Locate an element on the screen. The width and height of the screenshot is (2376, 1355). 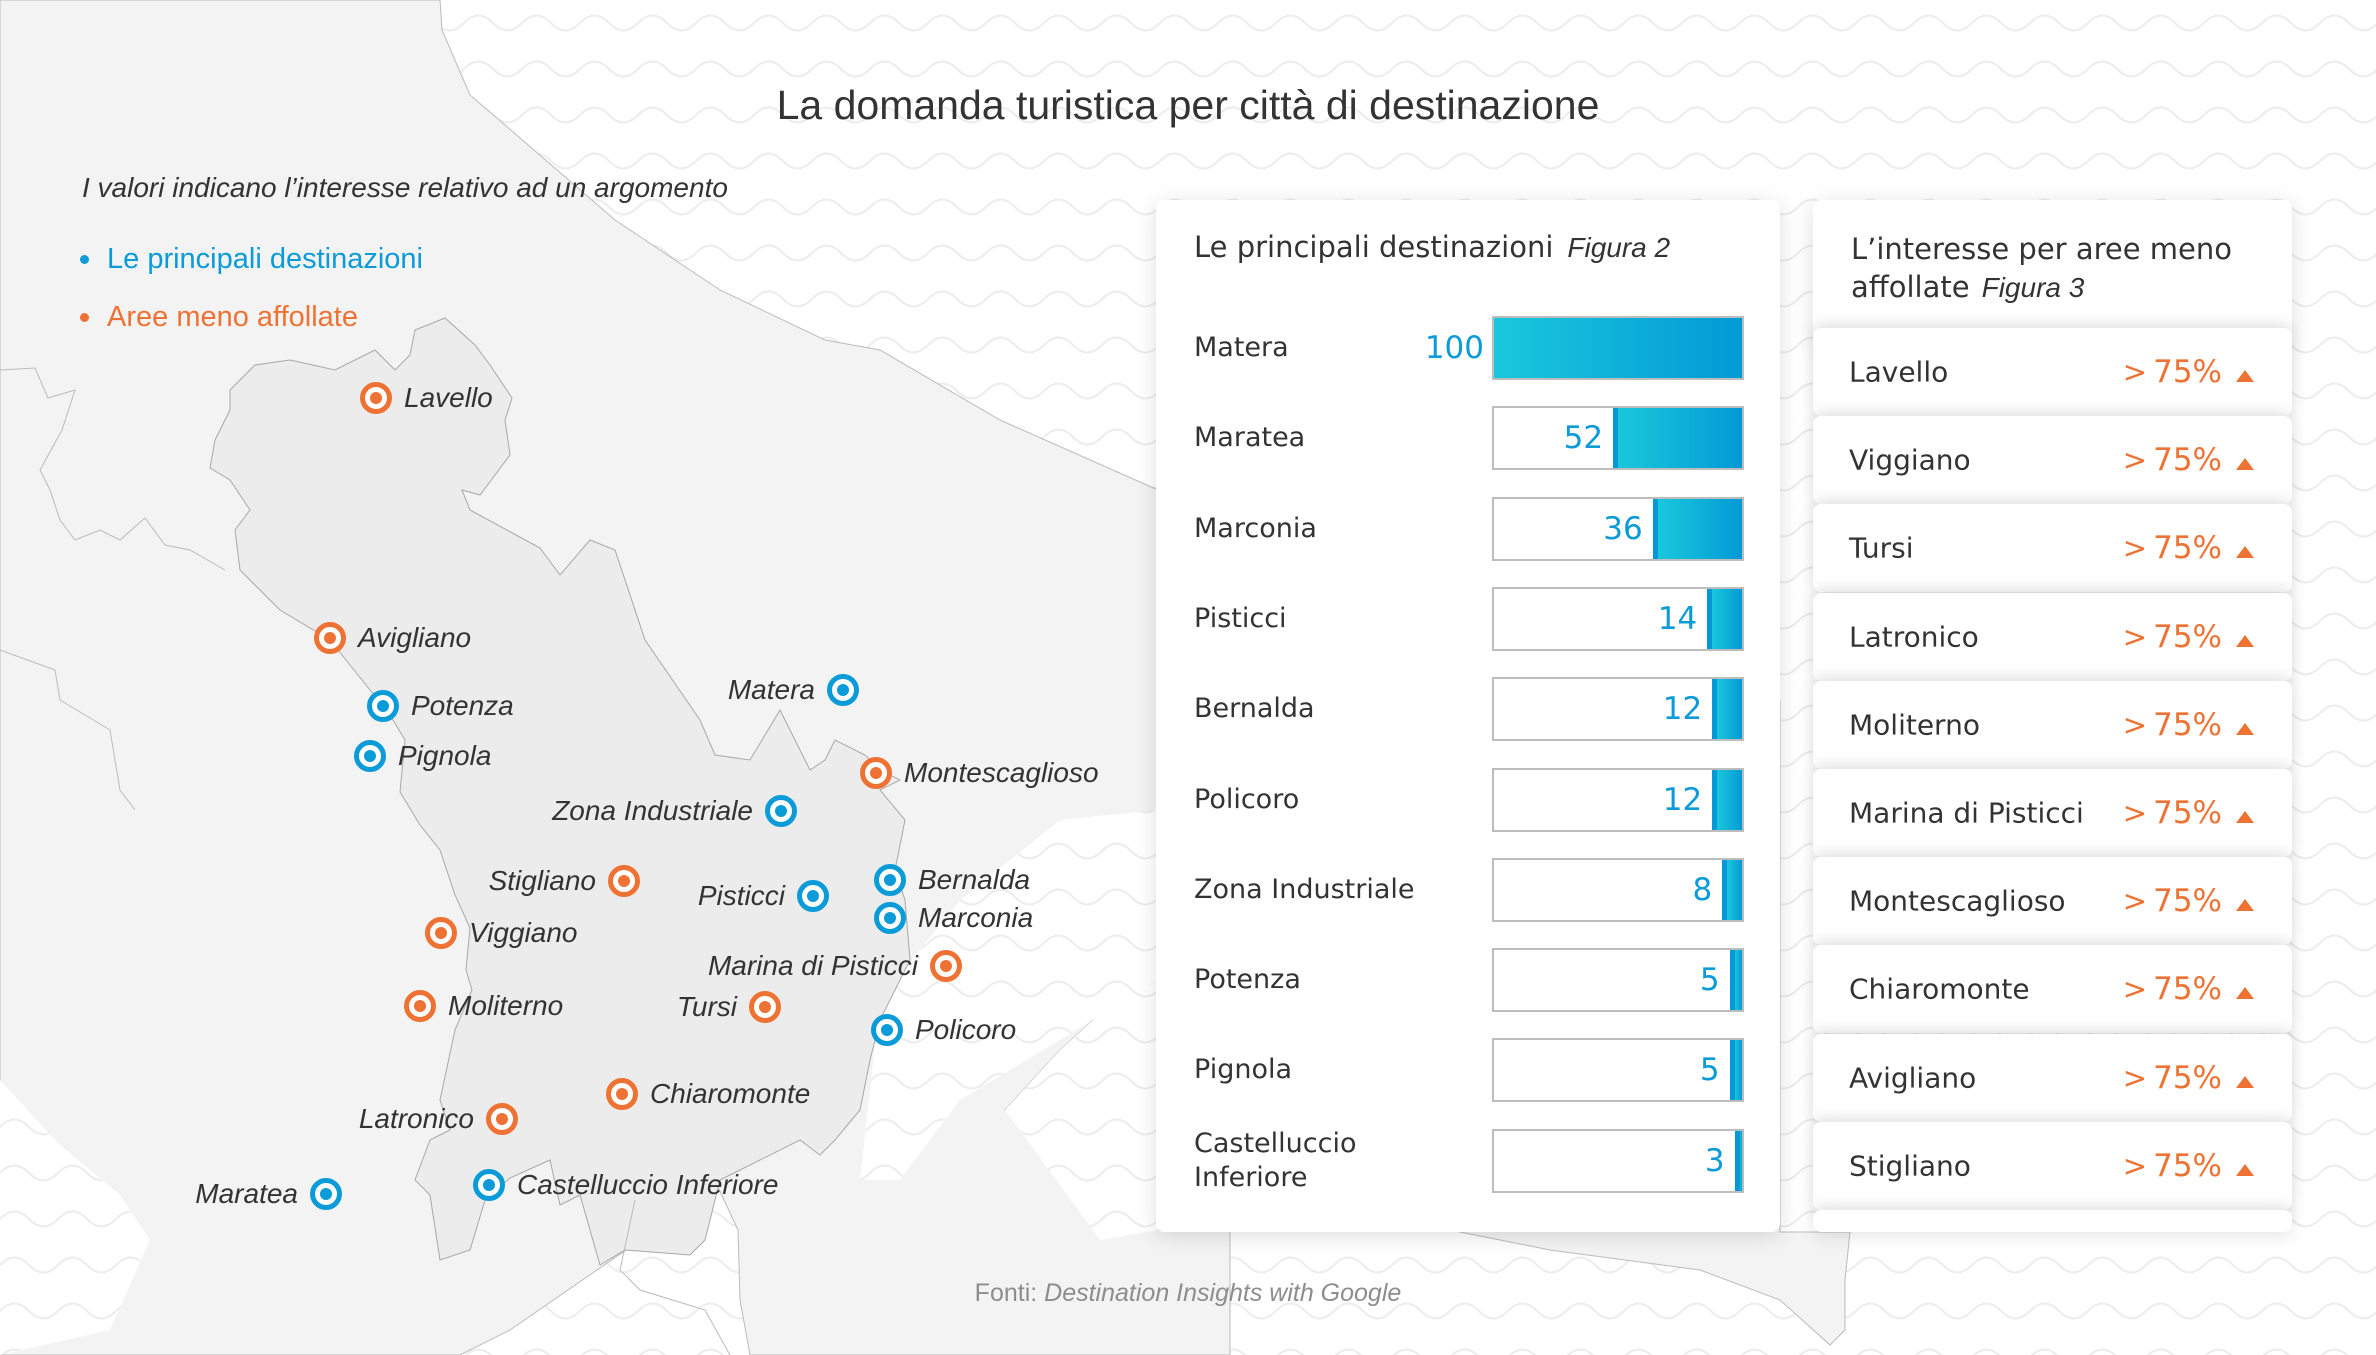
figure2-title: Le principali destinazioni Figura 2 is located at coordinates (1432, 247).